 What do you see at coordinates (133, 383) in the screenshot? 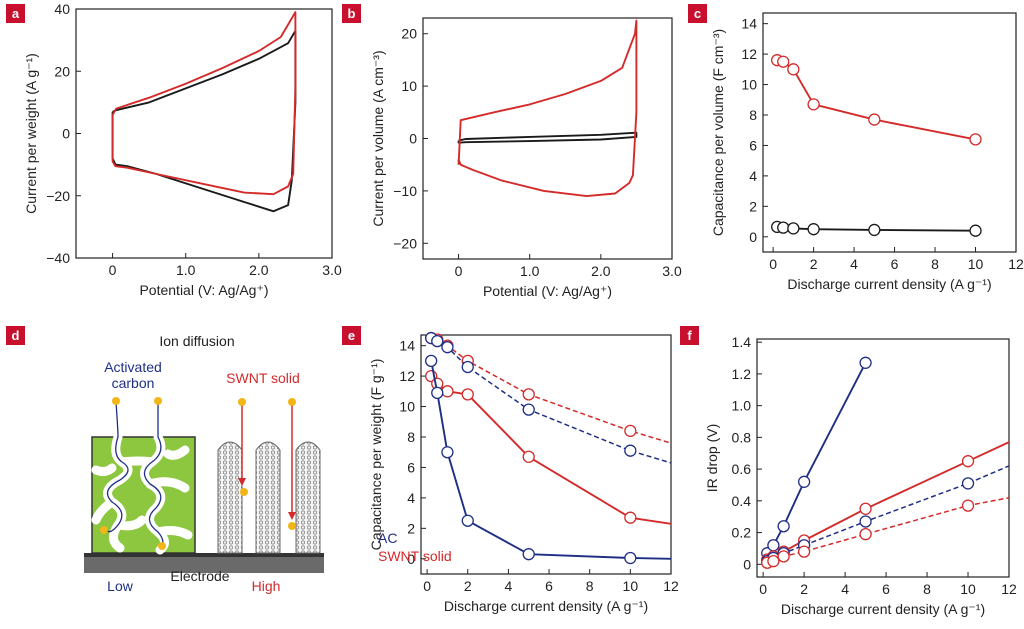
I see `ac-label-2: carbon` at bounding box center [133, 383].